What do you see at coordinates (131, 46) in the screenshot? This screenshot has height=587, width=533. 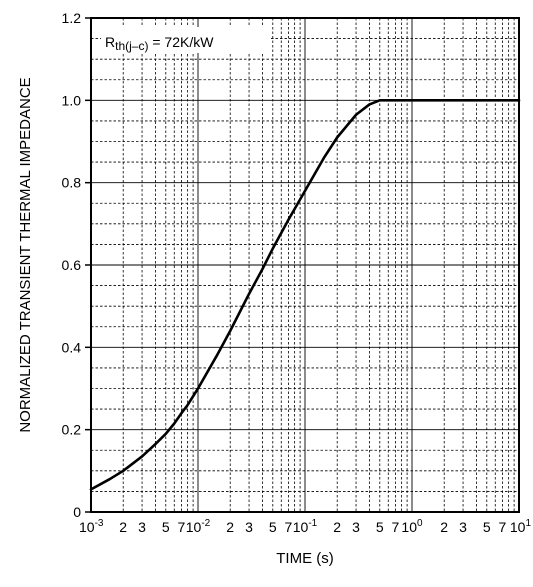 I see `rth-annotation-subscript: th(j–c)` at bounding box center [131, 46].